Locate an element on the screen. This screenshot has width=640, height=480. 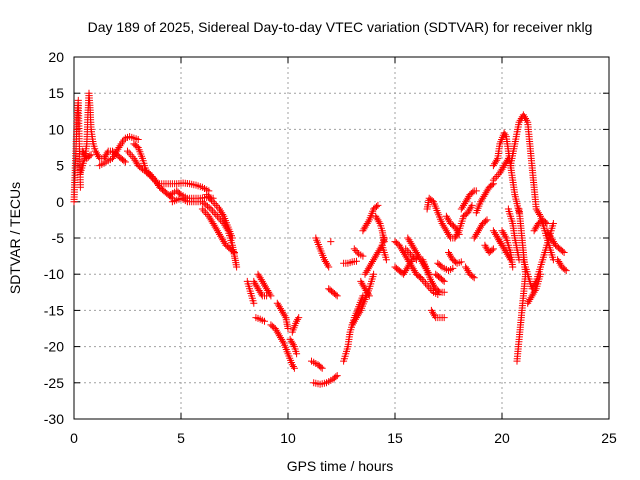
x-tick-label: 15 is located at coordinates (395, 438).